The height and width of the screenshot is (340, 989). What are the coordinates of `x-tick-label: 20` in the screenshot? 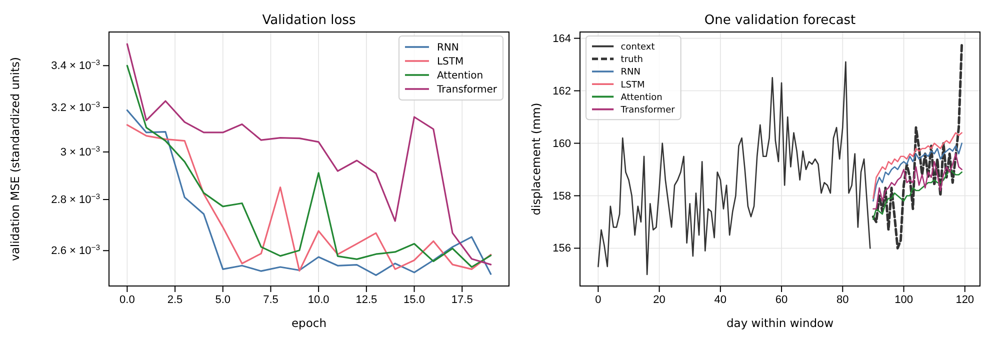 It's located at (659, 300).